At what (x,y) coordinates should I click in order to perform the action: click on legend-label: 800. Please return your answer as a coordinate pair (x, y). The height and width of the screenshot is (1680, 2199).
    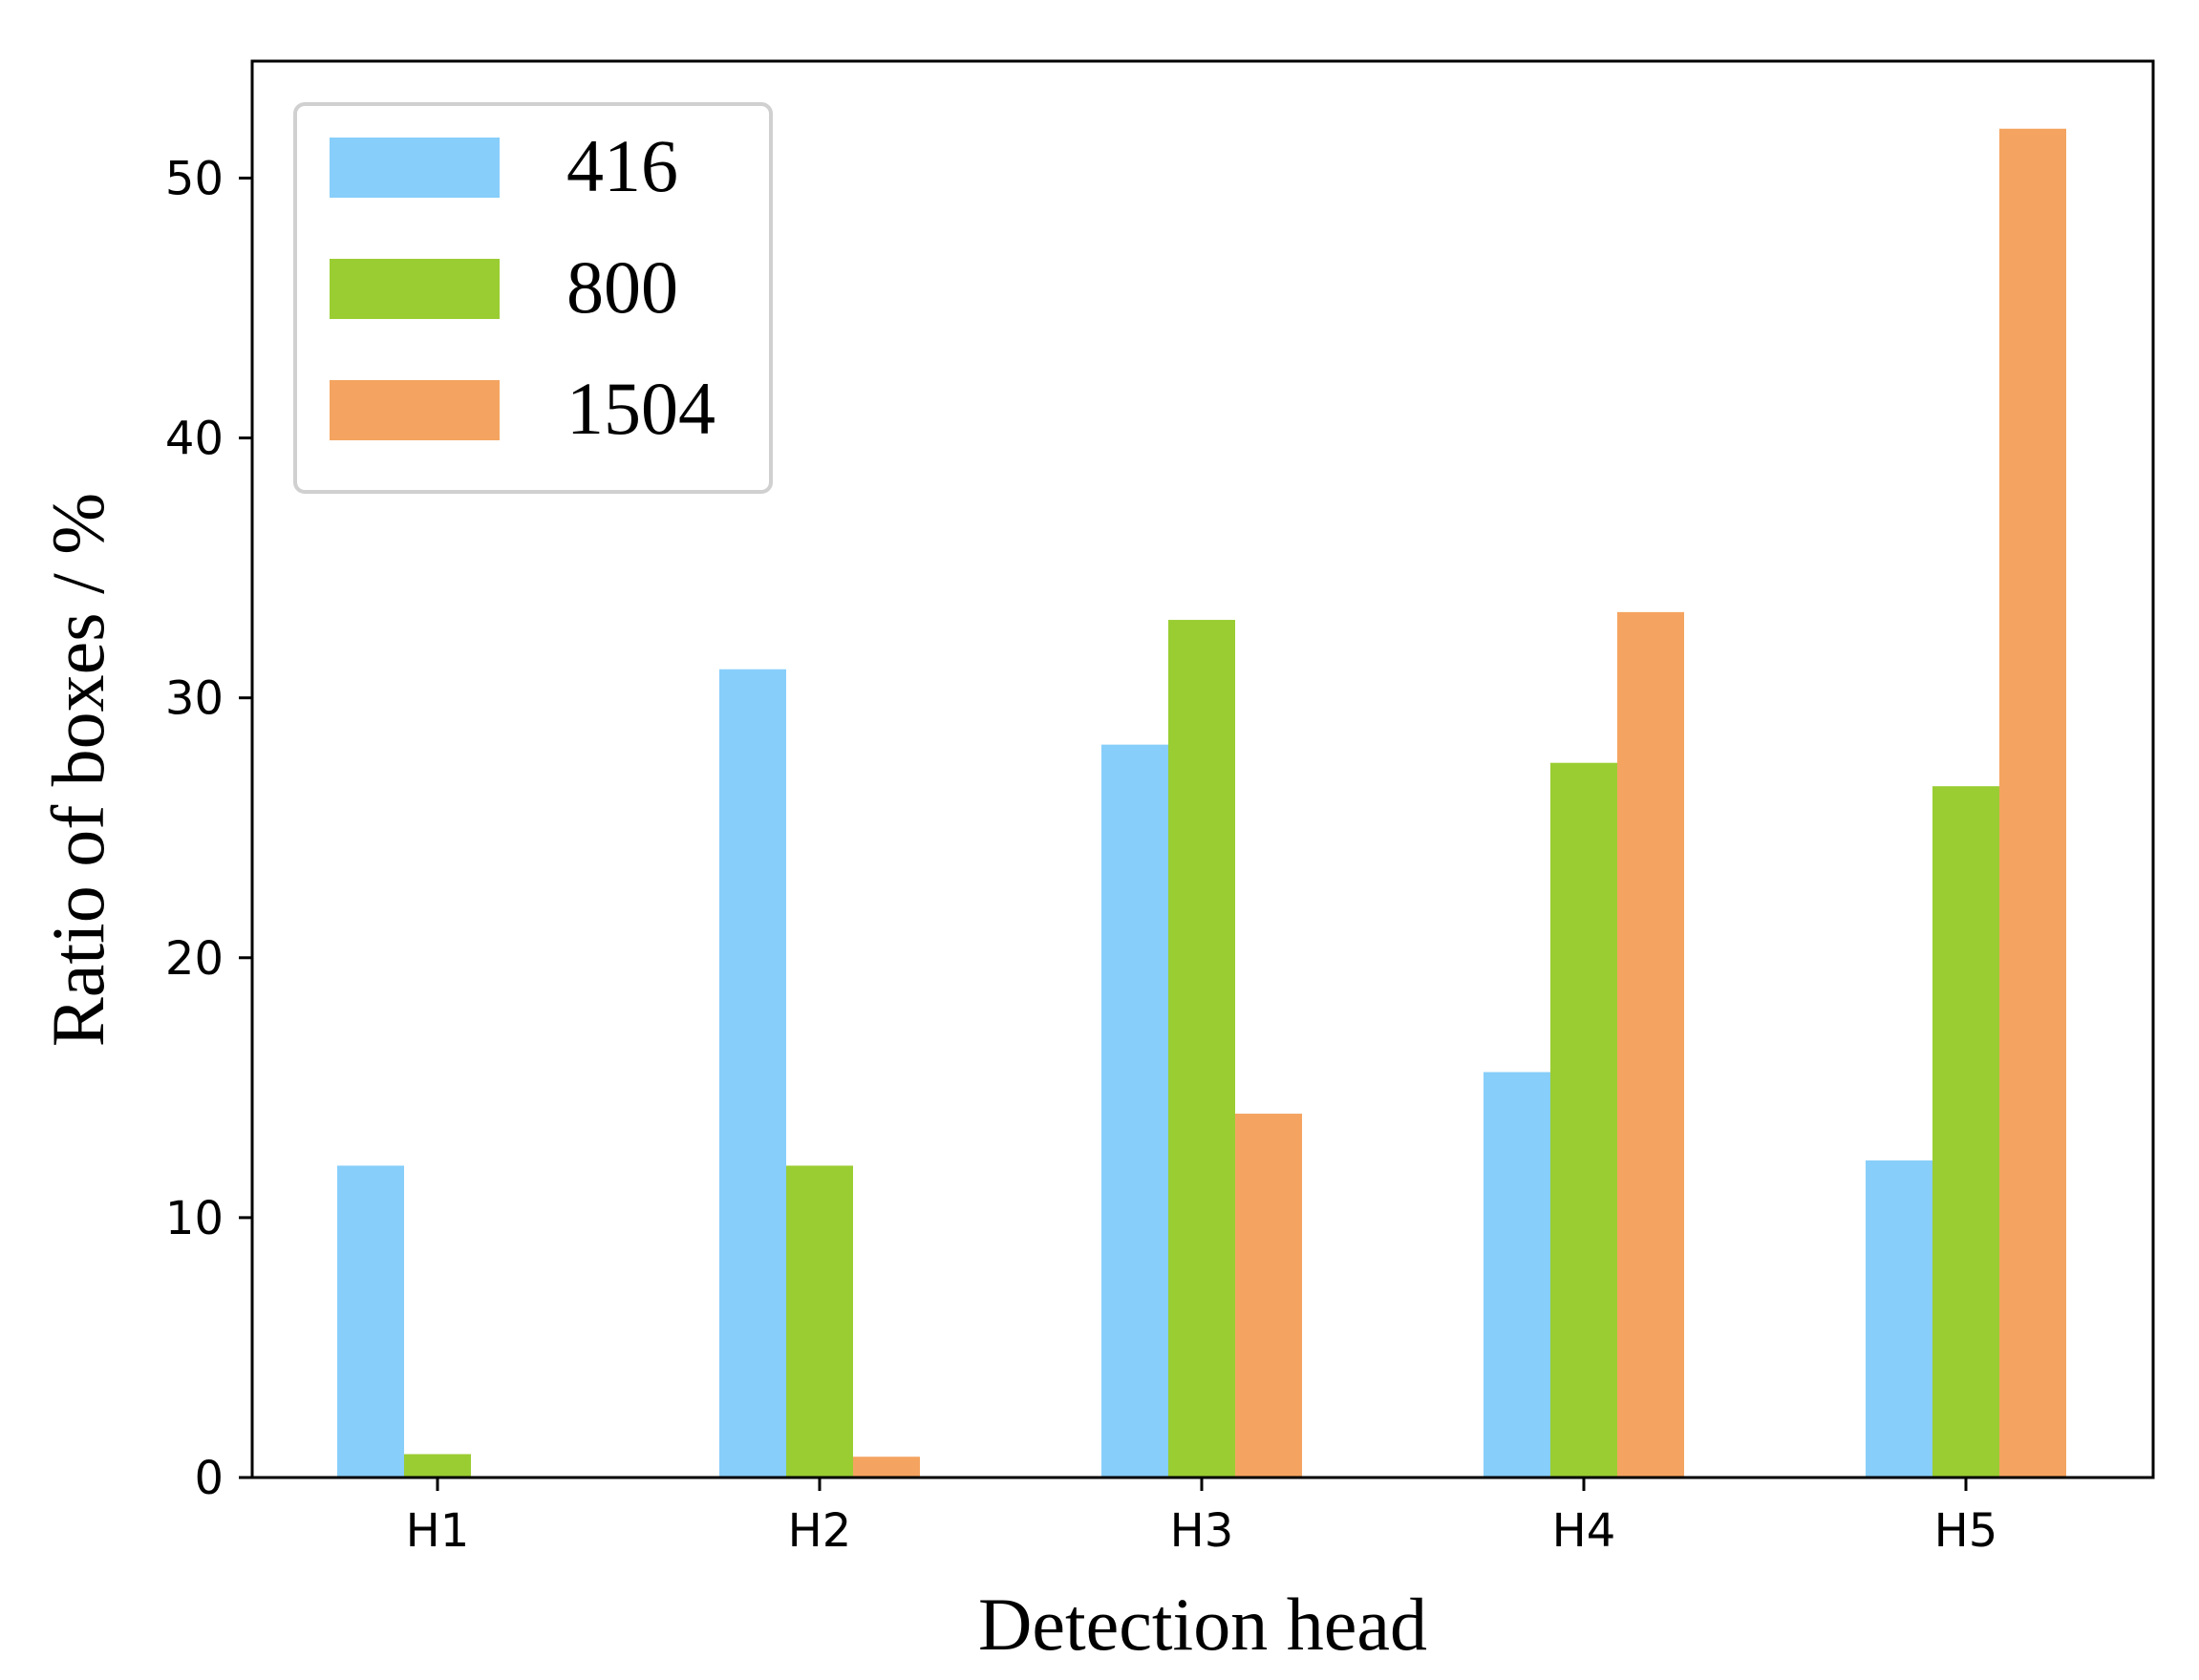
    Looking at the image, I should click on (622, 287).